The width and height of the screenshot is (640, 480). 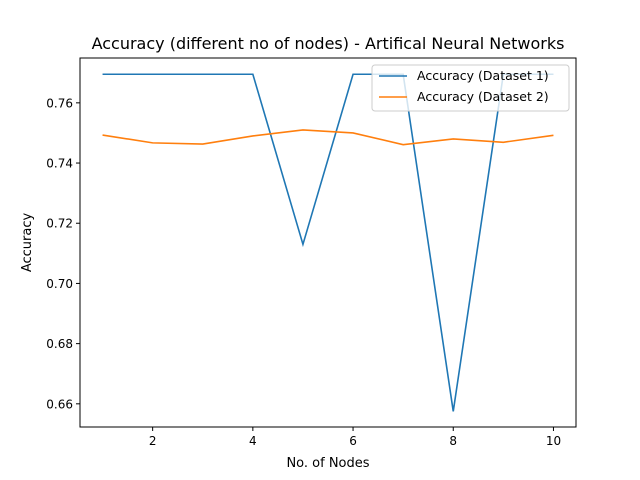 I want to click on x-tick-label: 8, so click(x=453, y=441).